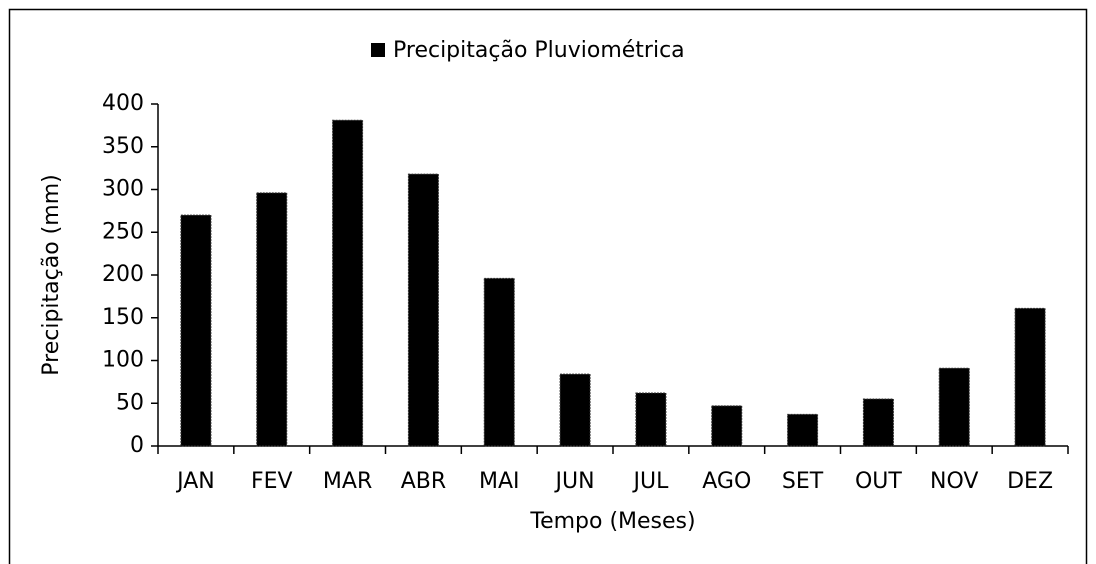 Image resolution: width=1096 pixels, height=564 pixels. I want to click on x-tick-label: SET, so click(803, 481).